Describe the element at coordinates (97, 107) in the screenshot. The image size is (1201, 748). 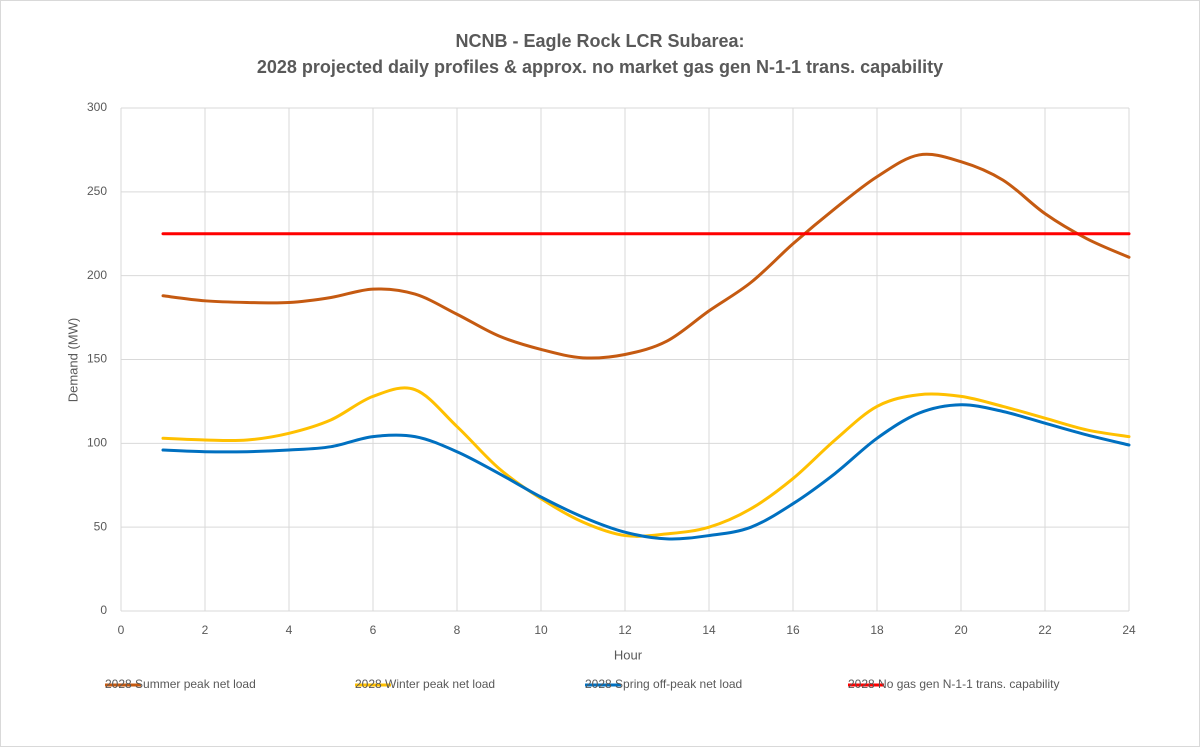
I see `y-tick-label: 300` at that location.